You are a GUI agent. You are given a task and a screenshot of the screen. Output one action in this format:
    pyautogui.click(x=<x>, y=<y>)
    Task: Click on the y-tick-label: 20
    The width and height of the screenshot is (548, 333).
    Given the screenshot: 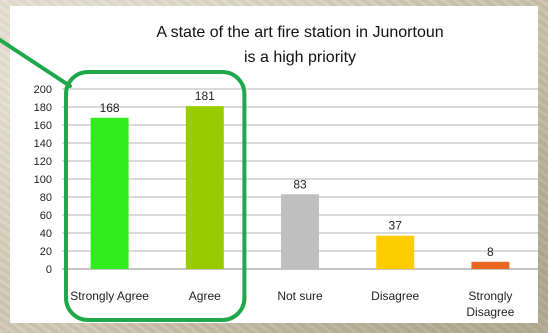 What is the action you would take?
    pyautogui.click(x=46, y=252)
    